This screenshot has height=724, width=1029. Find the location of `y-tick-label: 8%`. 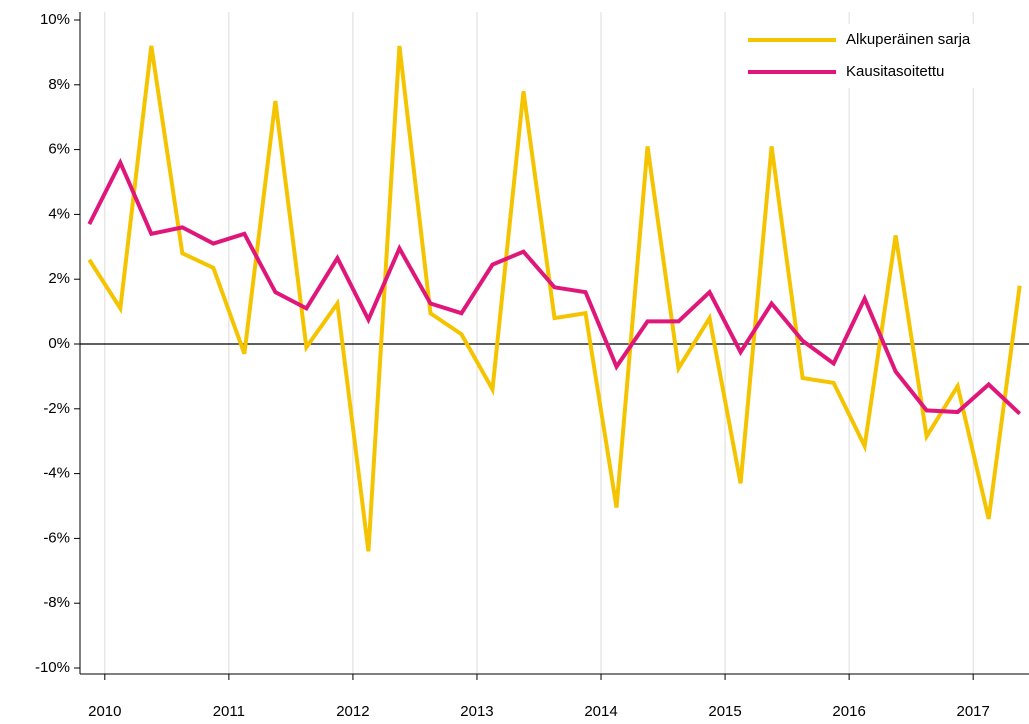

y-tick-label: 8% is located at coordinates (59, 84).